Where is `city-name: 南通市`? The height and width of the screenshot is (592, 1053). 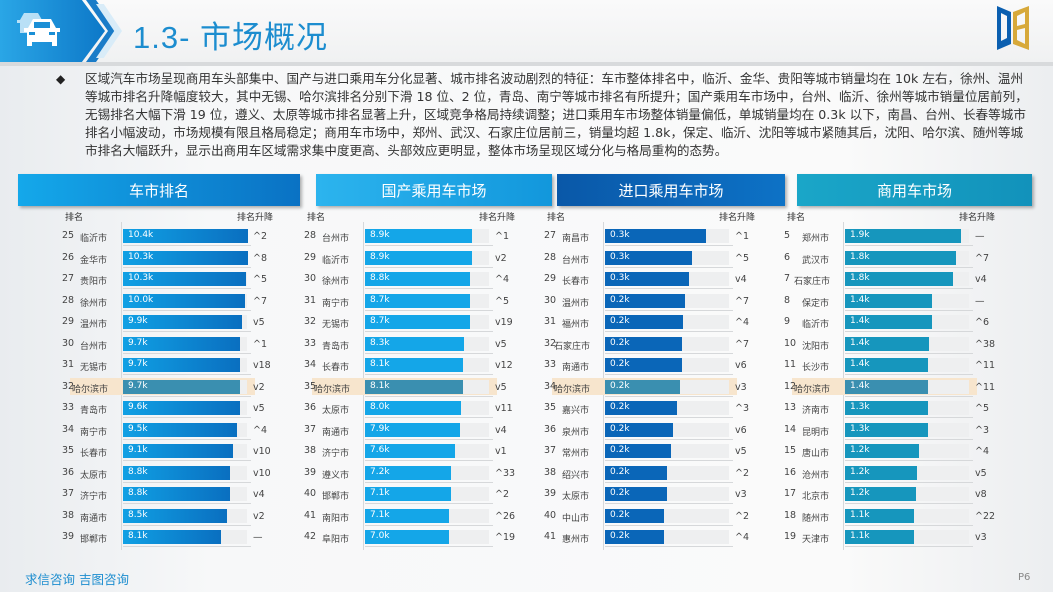
city-name: 南通市 is located at coordinates (94, 518).